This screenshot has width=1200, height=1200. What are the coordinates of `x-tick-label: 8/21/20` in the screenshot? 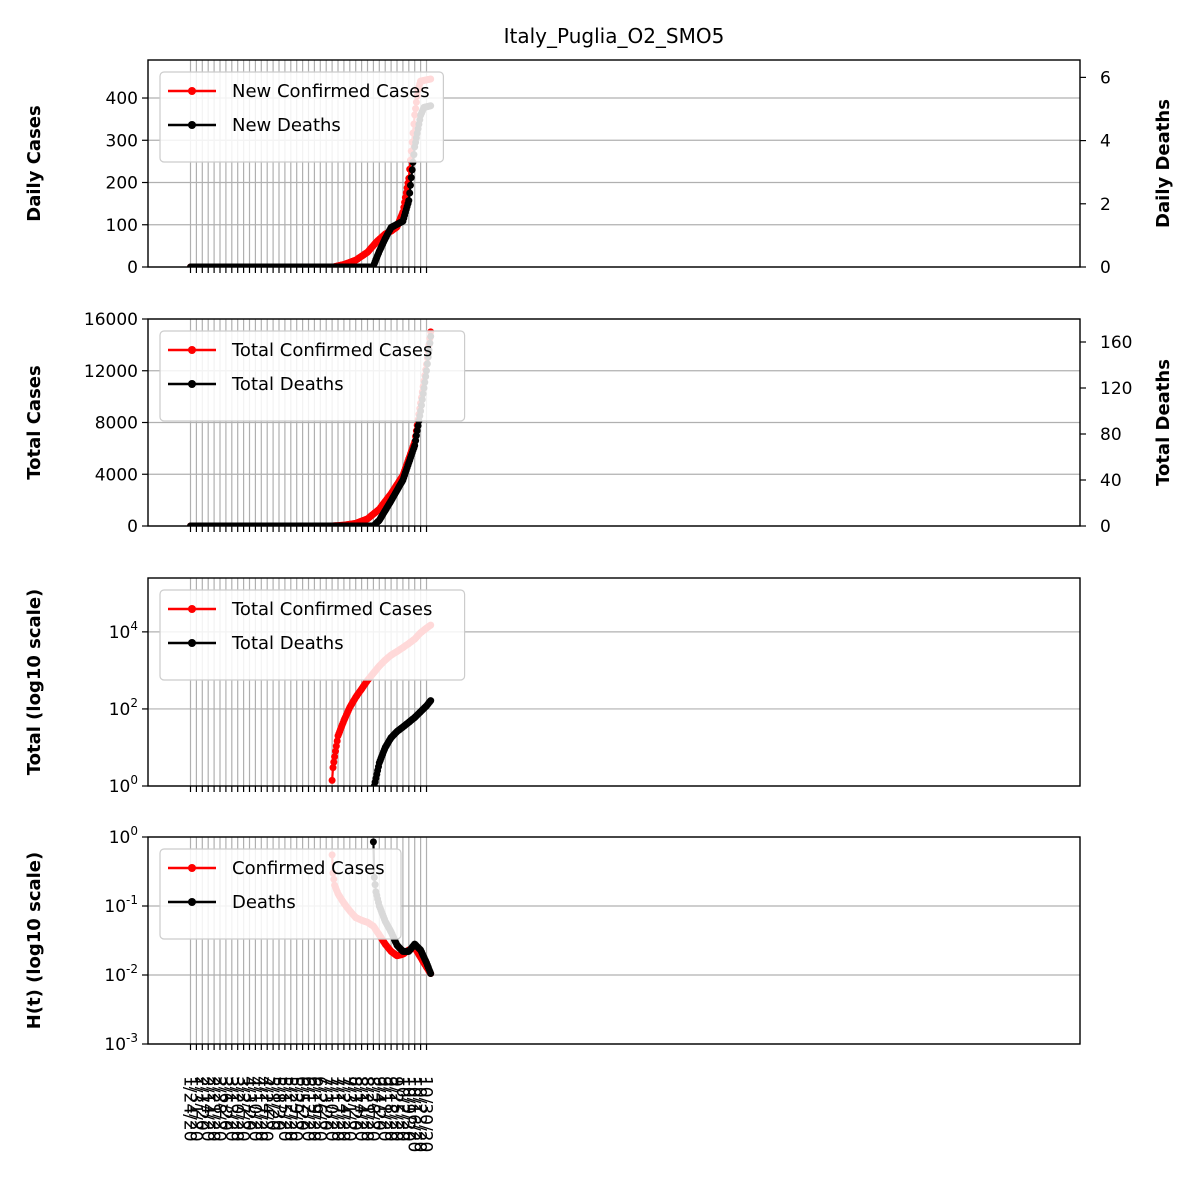 It's located at (367, 1109).